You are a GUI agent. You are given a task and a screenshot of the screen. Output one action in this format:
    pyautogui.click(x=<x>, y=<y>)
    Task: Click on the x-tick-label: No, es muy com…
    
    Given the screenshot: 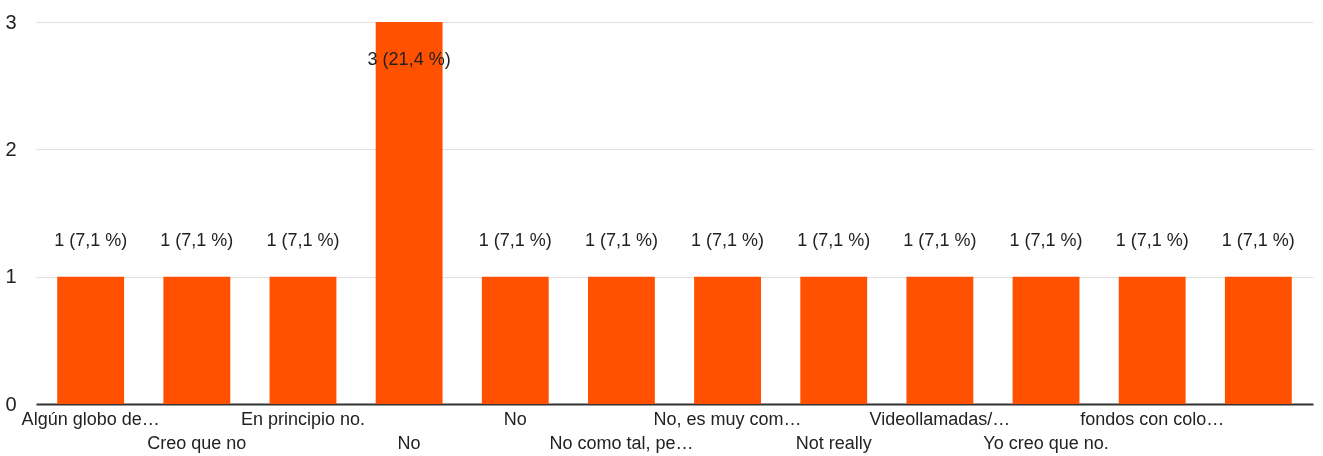 What is the action you would take?
    pyautogui.click(x=727, y=418)
    